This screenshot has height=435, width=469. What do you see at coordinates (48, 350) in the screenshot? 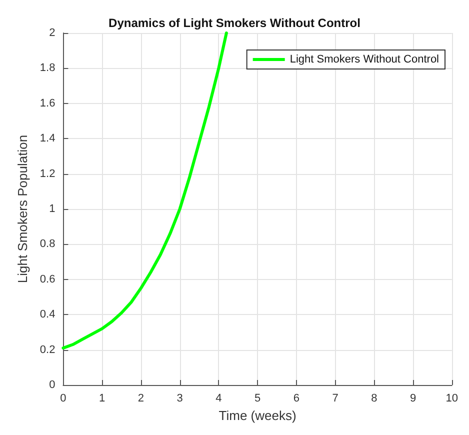
I see `y-tick-label: 0.2` at bounding box center [48, 350].